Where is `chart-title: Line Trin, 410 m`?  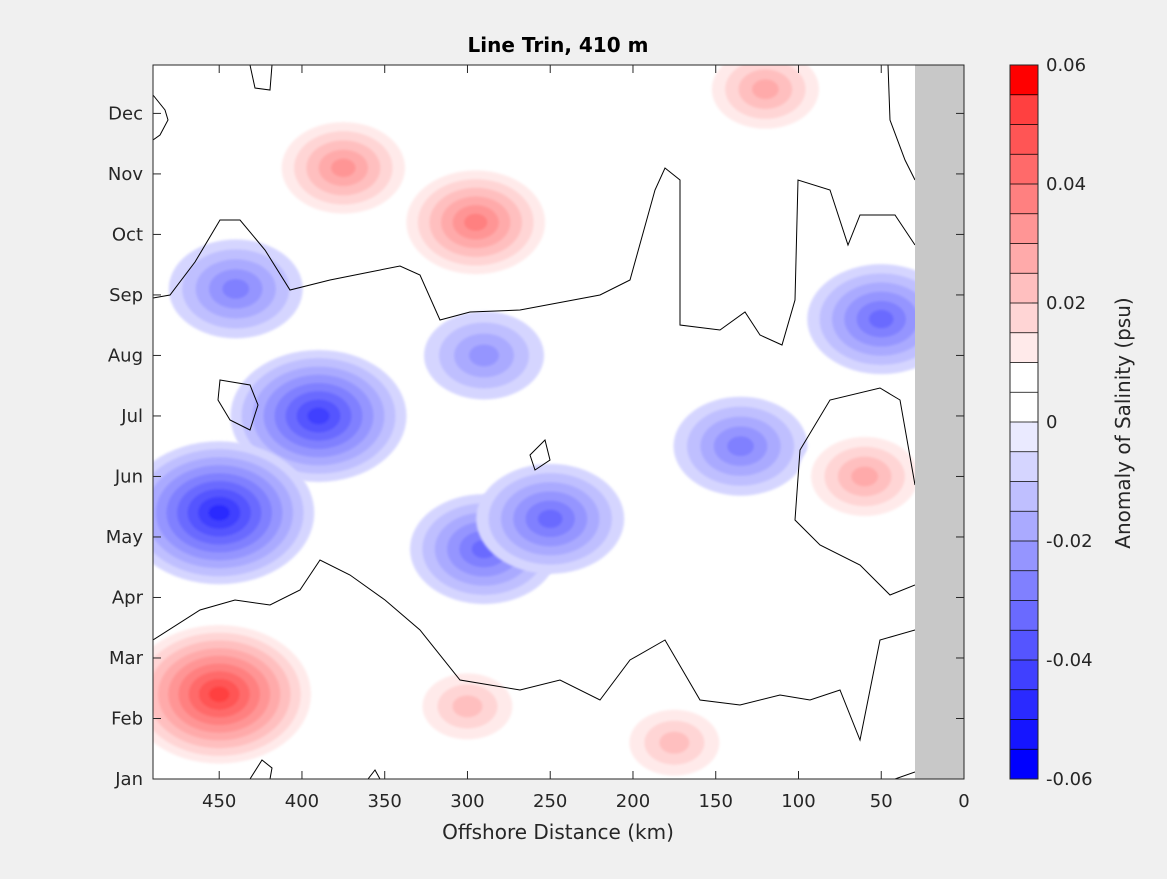
chart-title: Line Trin, 410 m is located at coordinates (558, 45).